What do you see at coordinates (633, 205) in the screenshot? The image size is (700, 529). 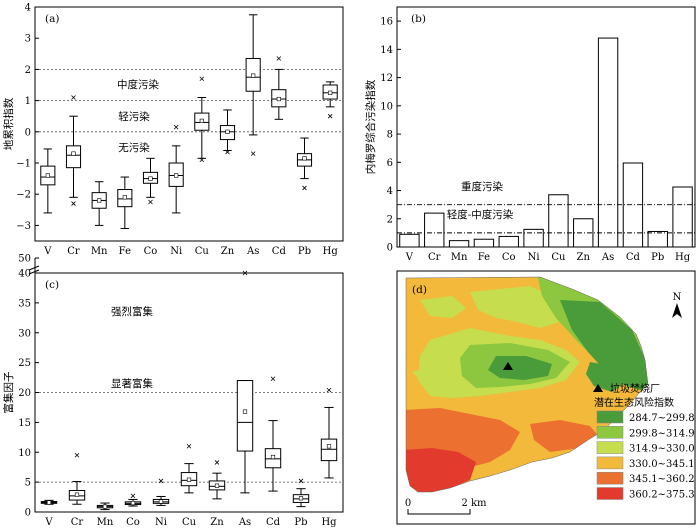 I see `bar-Cd` at bounding box center [633, 205].